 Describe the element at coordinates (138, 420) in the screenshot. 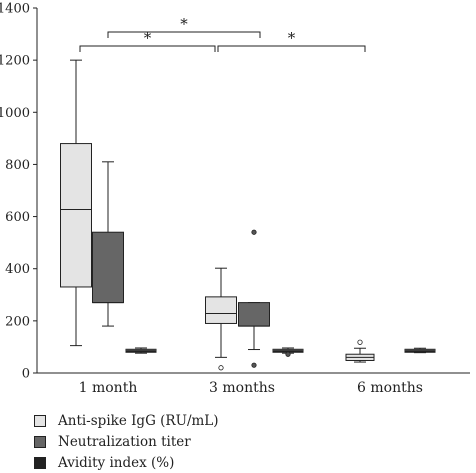

I see `legend-label: Anti-spike IgG (RU/mL)` at that location.